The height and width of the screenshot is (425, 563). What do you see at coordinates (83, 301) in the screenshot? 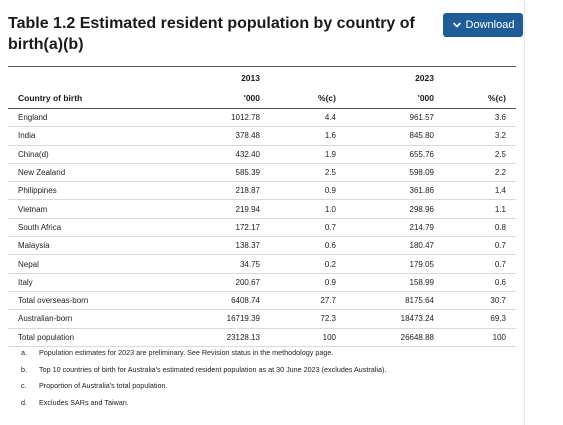
I see `country-cell: Total overseas-born` at bounding box center [83, 301].